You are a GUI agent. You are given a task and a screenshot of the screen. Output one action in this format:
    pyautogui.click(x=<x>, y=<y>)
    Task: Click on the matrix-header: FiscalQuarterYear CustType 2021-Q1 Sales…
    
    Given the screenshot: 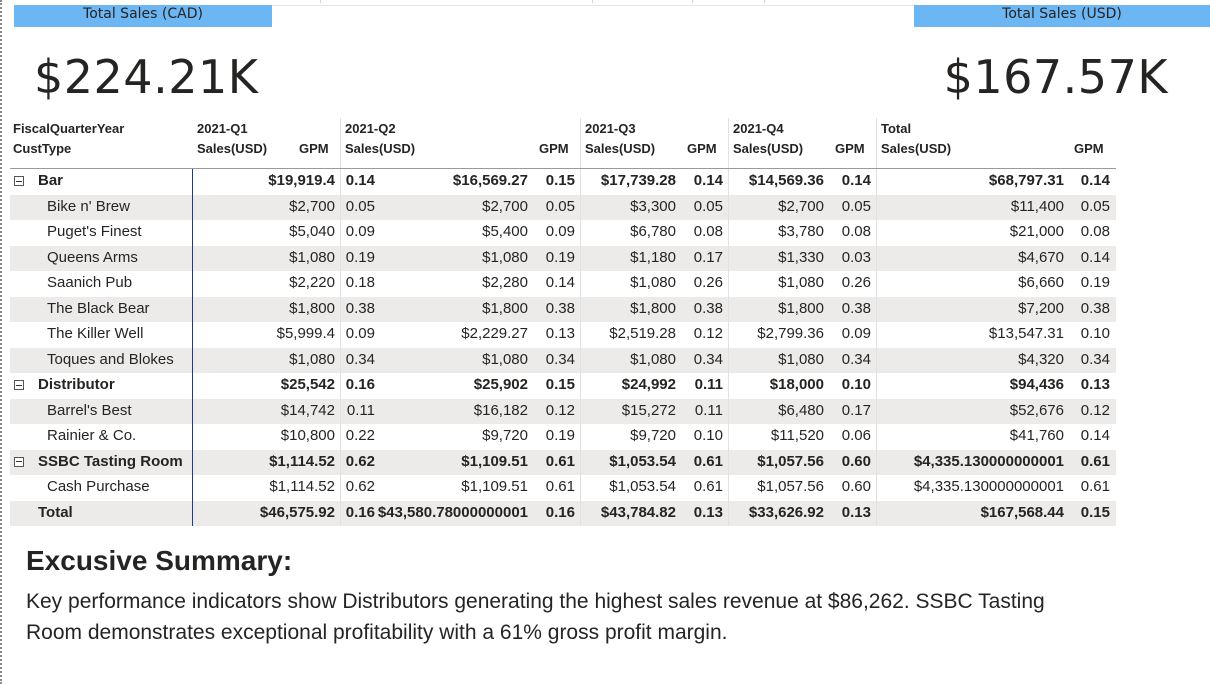 What is the action you would take?
    pyautogui.click(x=563, y=143)
    